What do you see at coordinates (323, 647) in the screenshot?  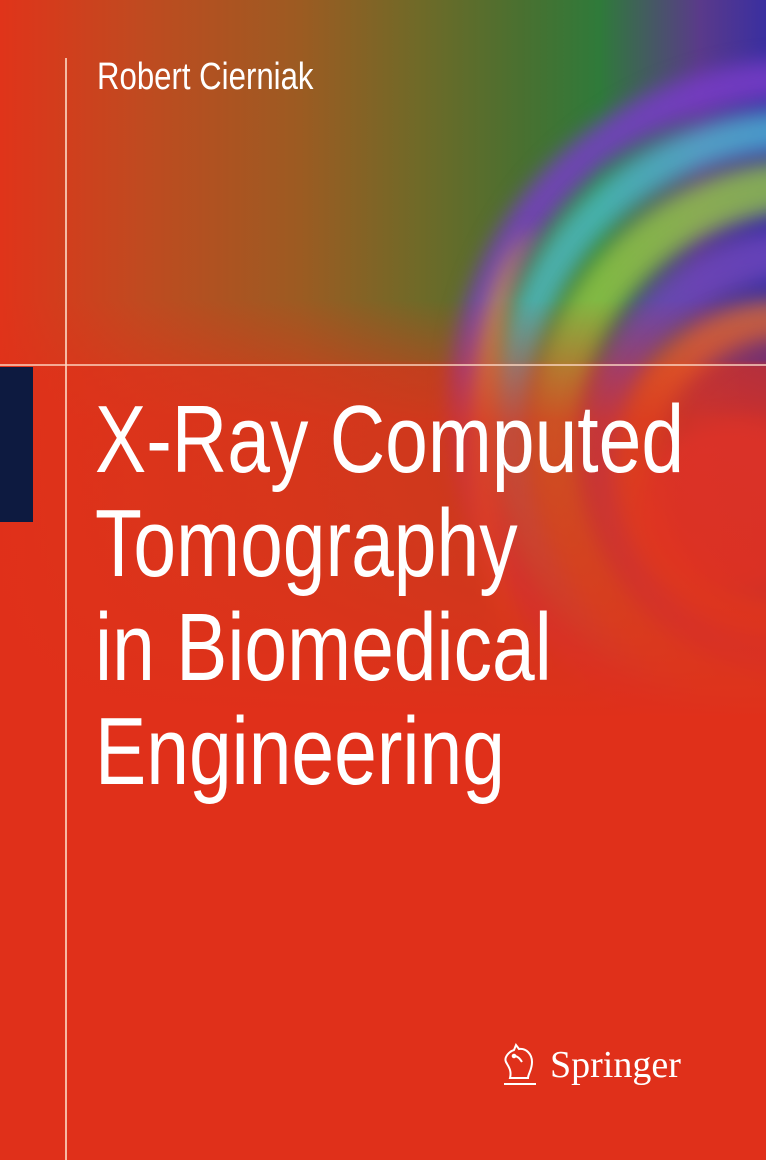 I see `title-line: in Biomedical` at bounding box center [323, 647].